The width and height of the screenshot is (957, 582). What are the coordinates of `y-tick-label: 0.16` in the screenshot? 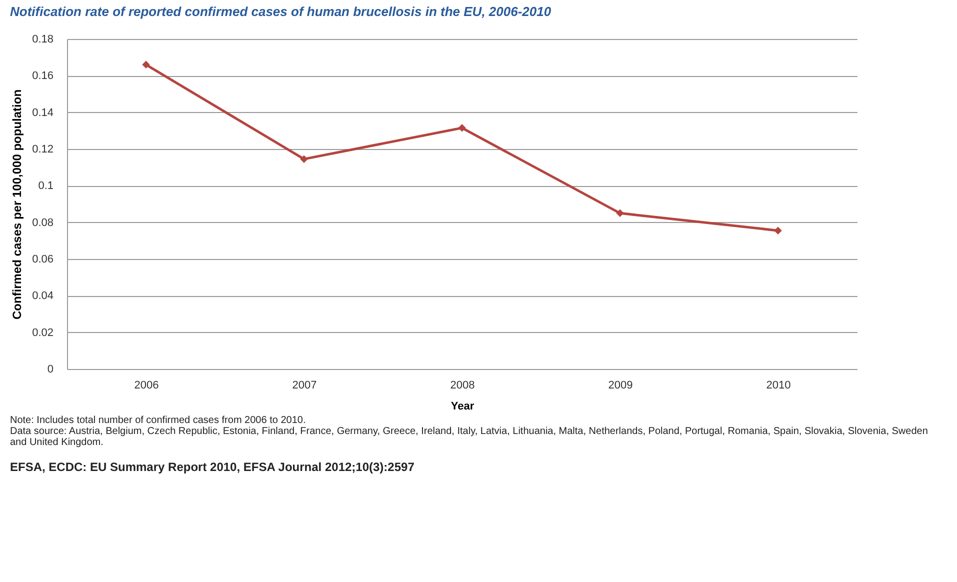 It's located at (43, 76).